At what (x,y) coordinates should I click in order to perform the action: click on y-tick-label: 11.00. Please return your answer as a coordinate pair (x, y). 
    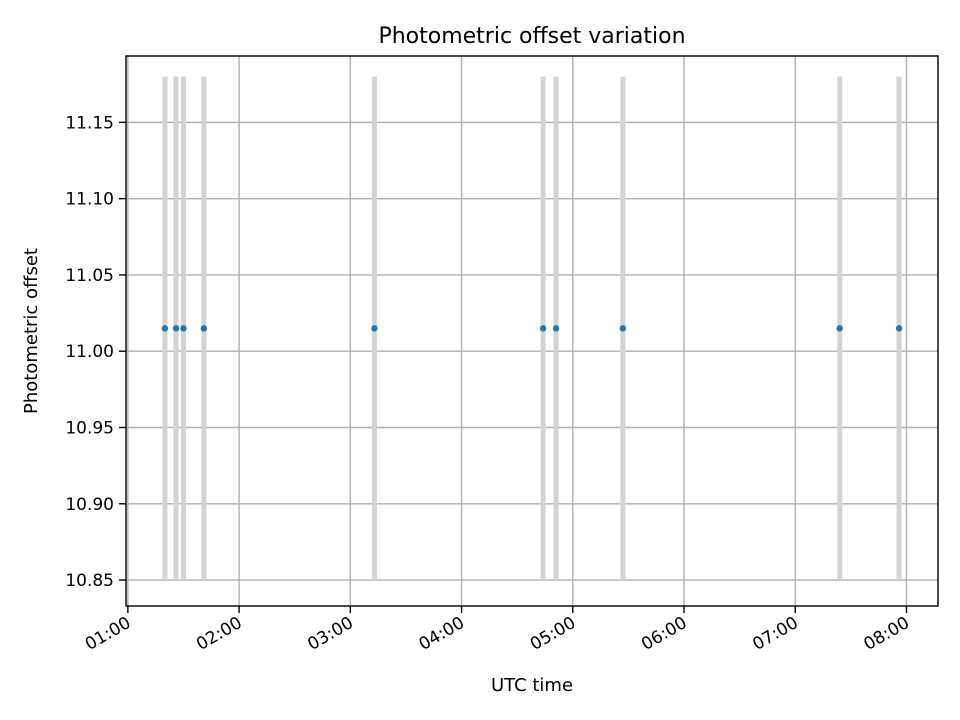
    Looking at the image, I should click on (89, 352).